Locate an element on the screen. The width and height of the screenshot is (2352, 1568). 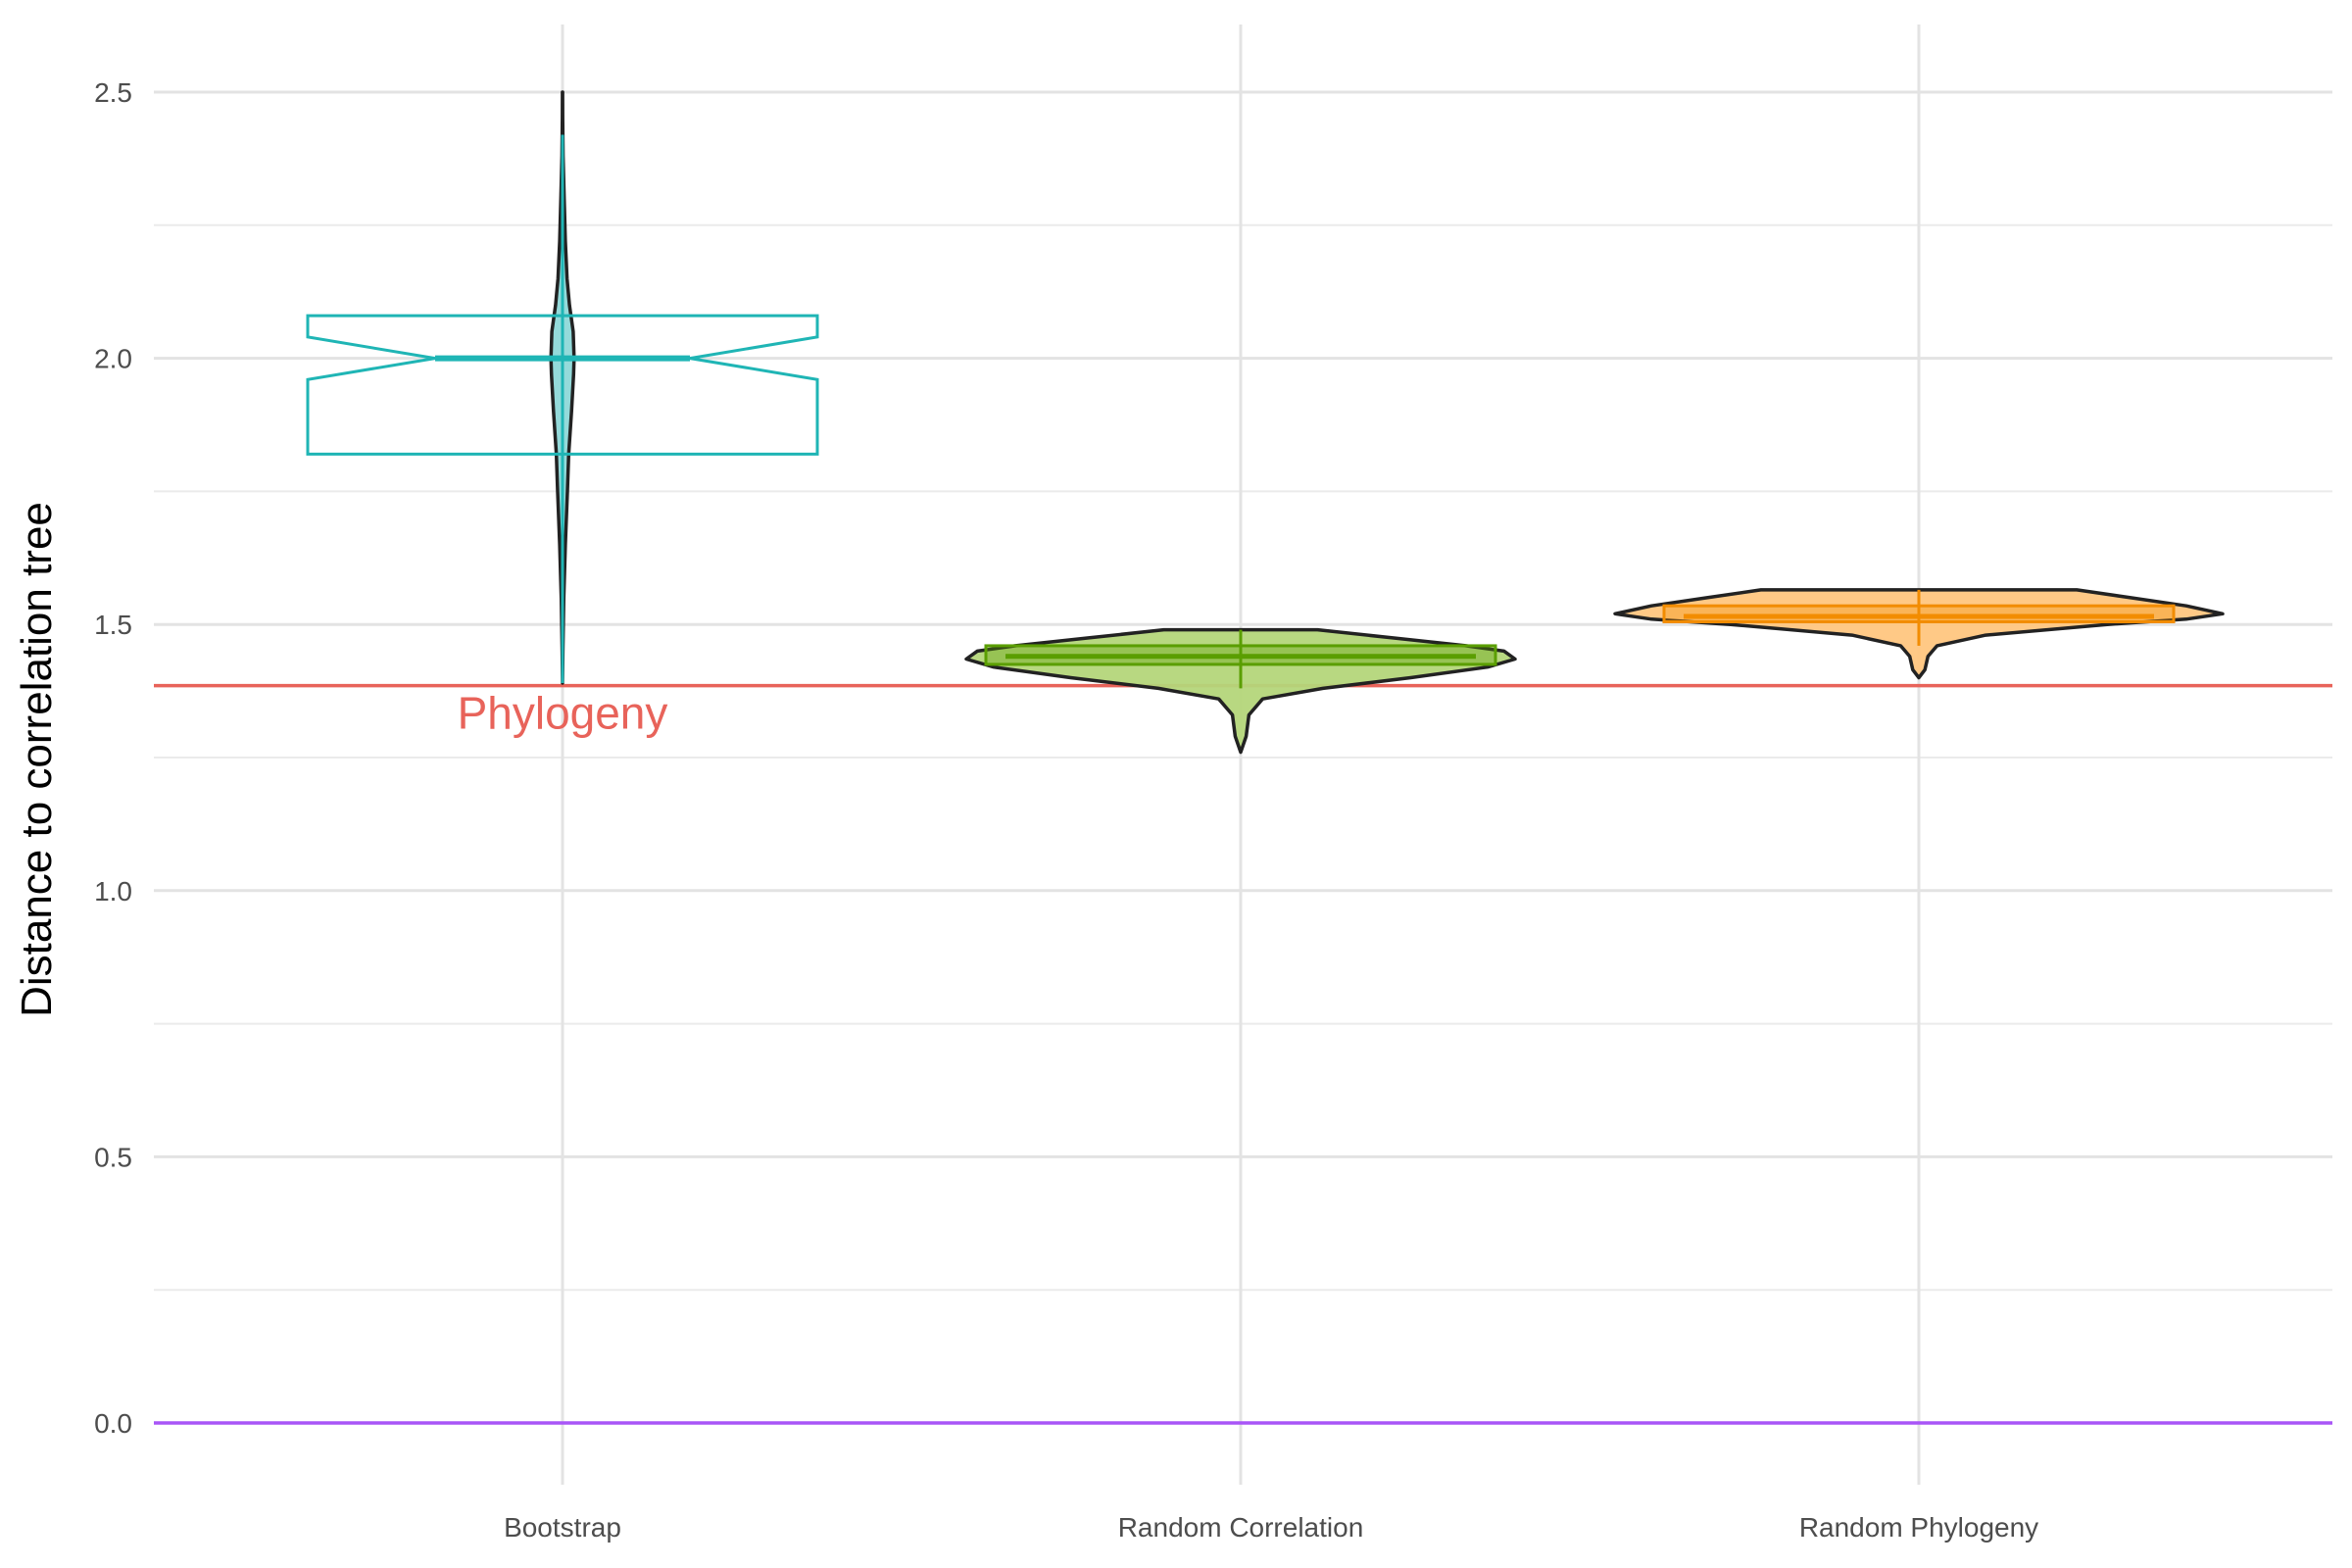
y-axis-title: Distance to correlation tree is located at coordinates (37, 759).